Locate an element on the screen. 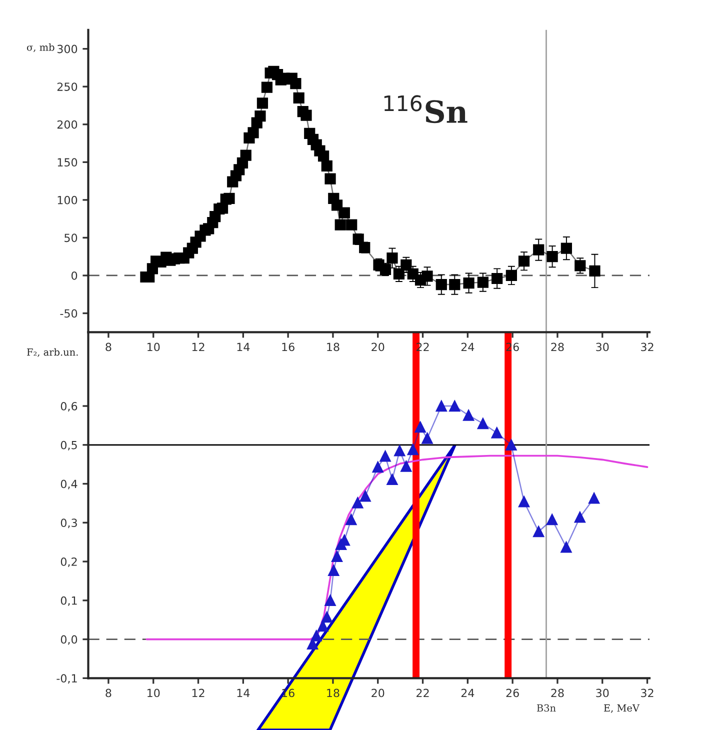 The height and width of the screenshot is (730, 706). y-axis-title: F₂, arb.un. is located at coordinates (52, 352).